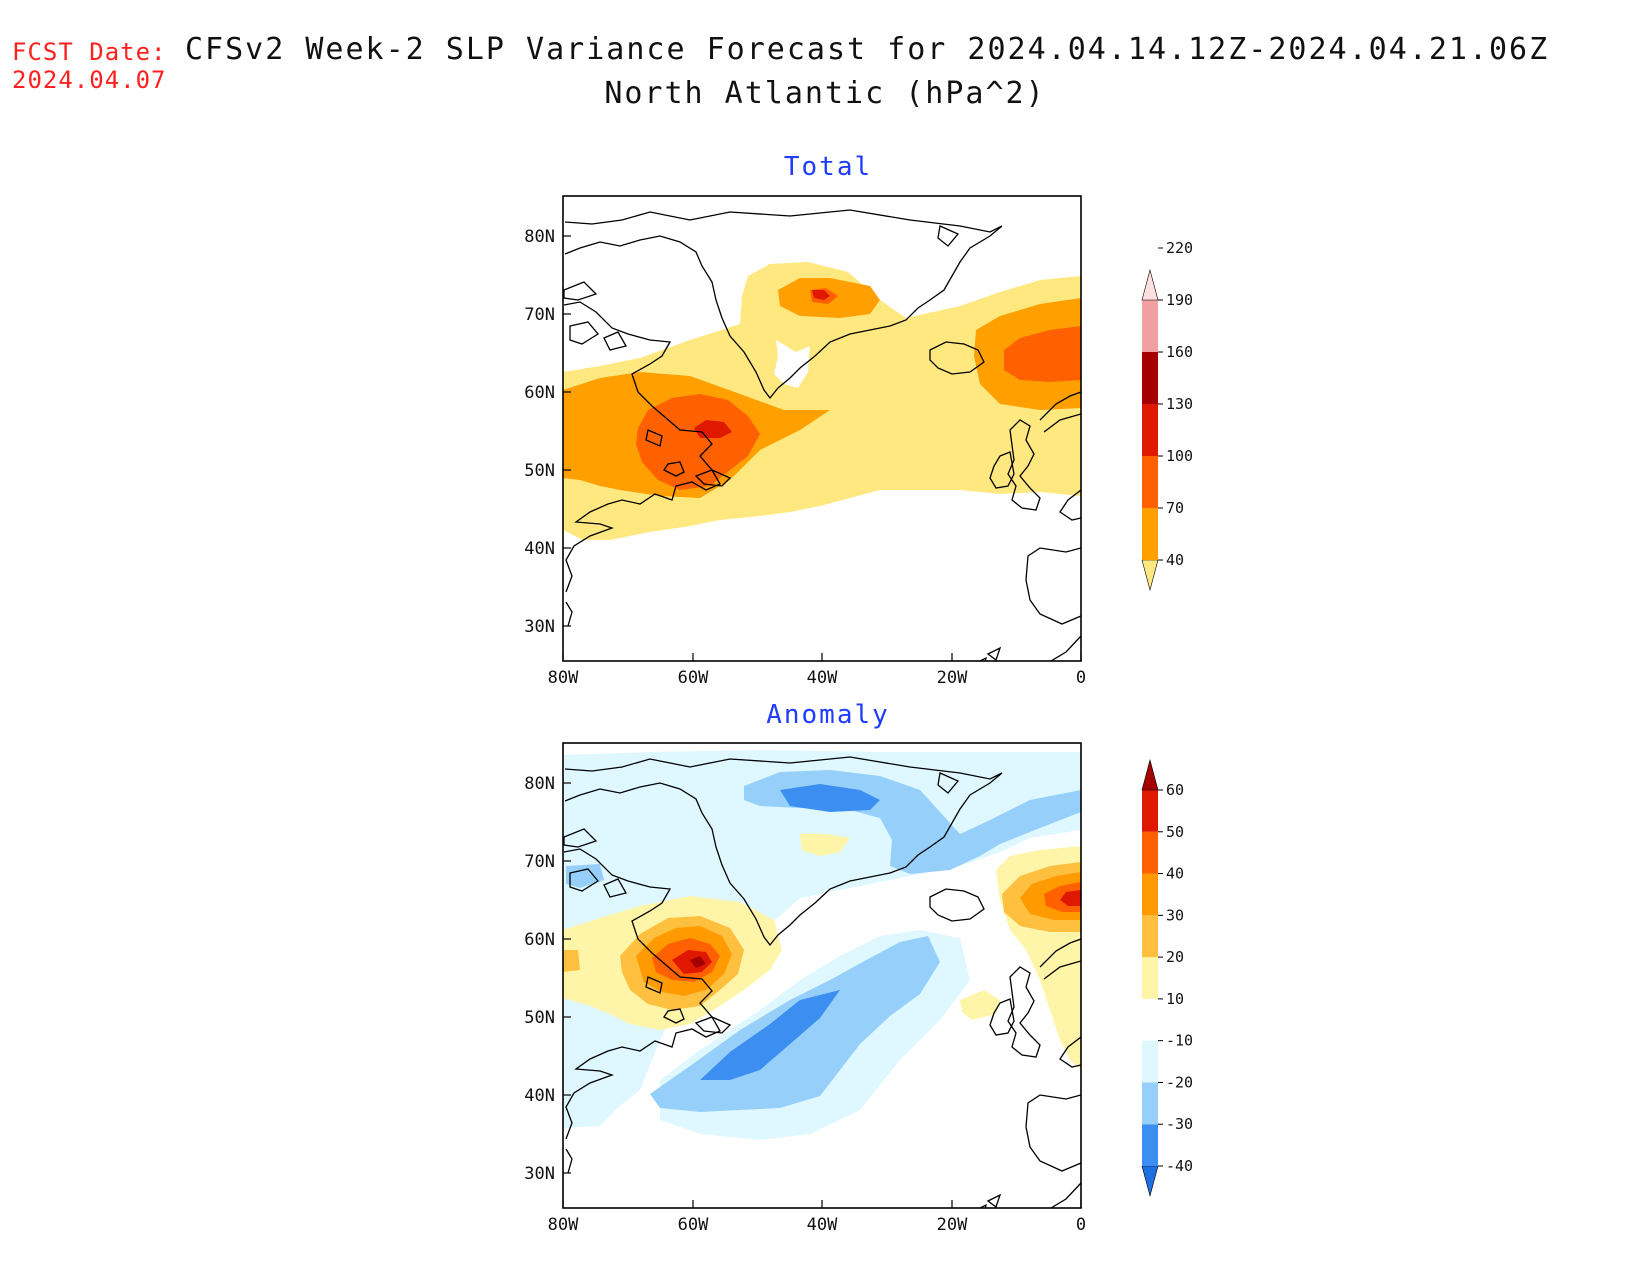  Describe the element at coordinates (1175, 915) in the screenshot. I see `colorbar-level-label: 30` at that location.